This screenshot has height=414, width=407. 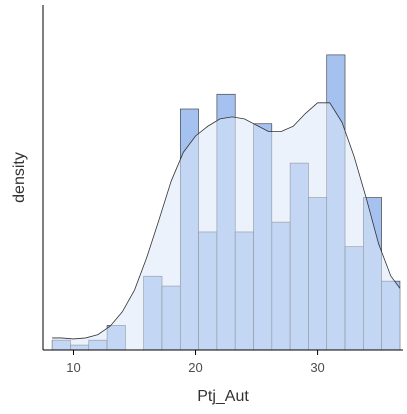 I want to click on x-tick-label: 20, so click(x=195, y=367).